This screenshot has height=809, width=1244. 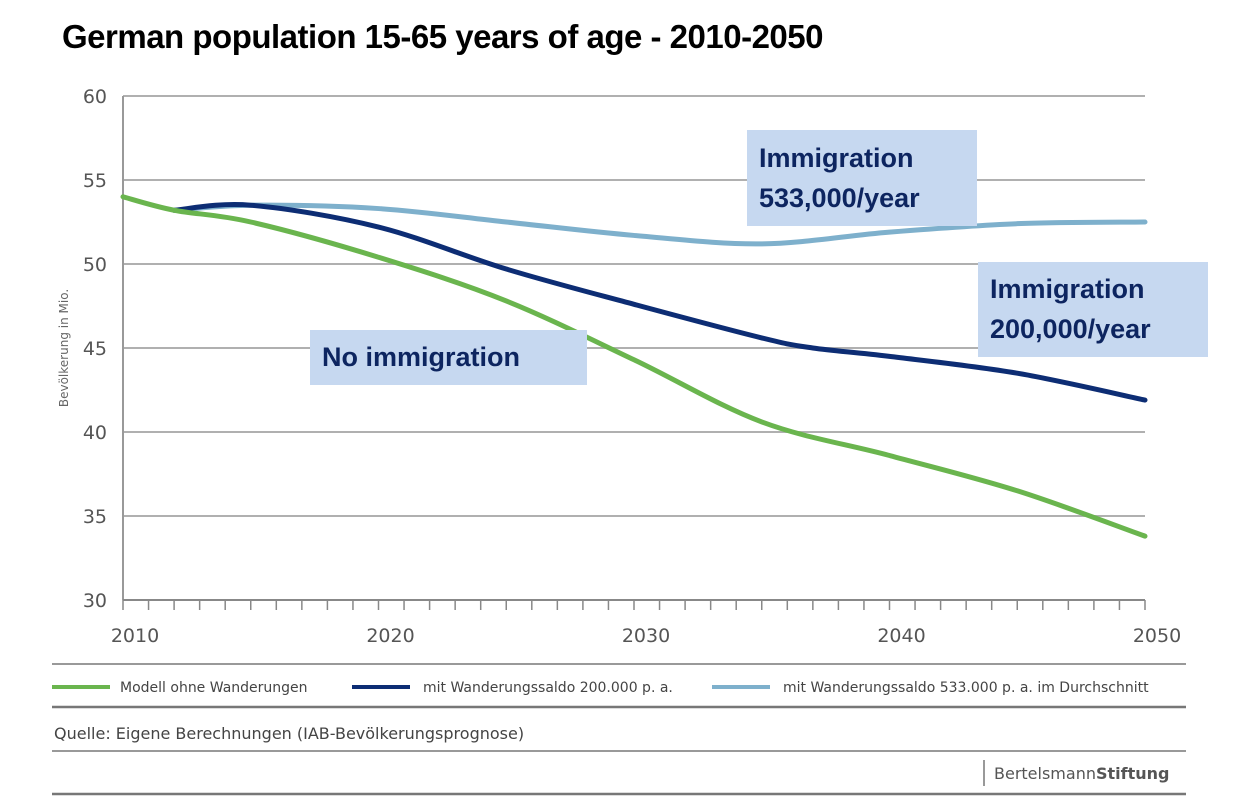 What do you see at coordinates (839, 198) in the screenshot?
I see `annotation-line: 533,000/year` at bounding box center [839, 198].